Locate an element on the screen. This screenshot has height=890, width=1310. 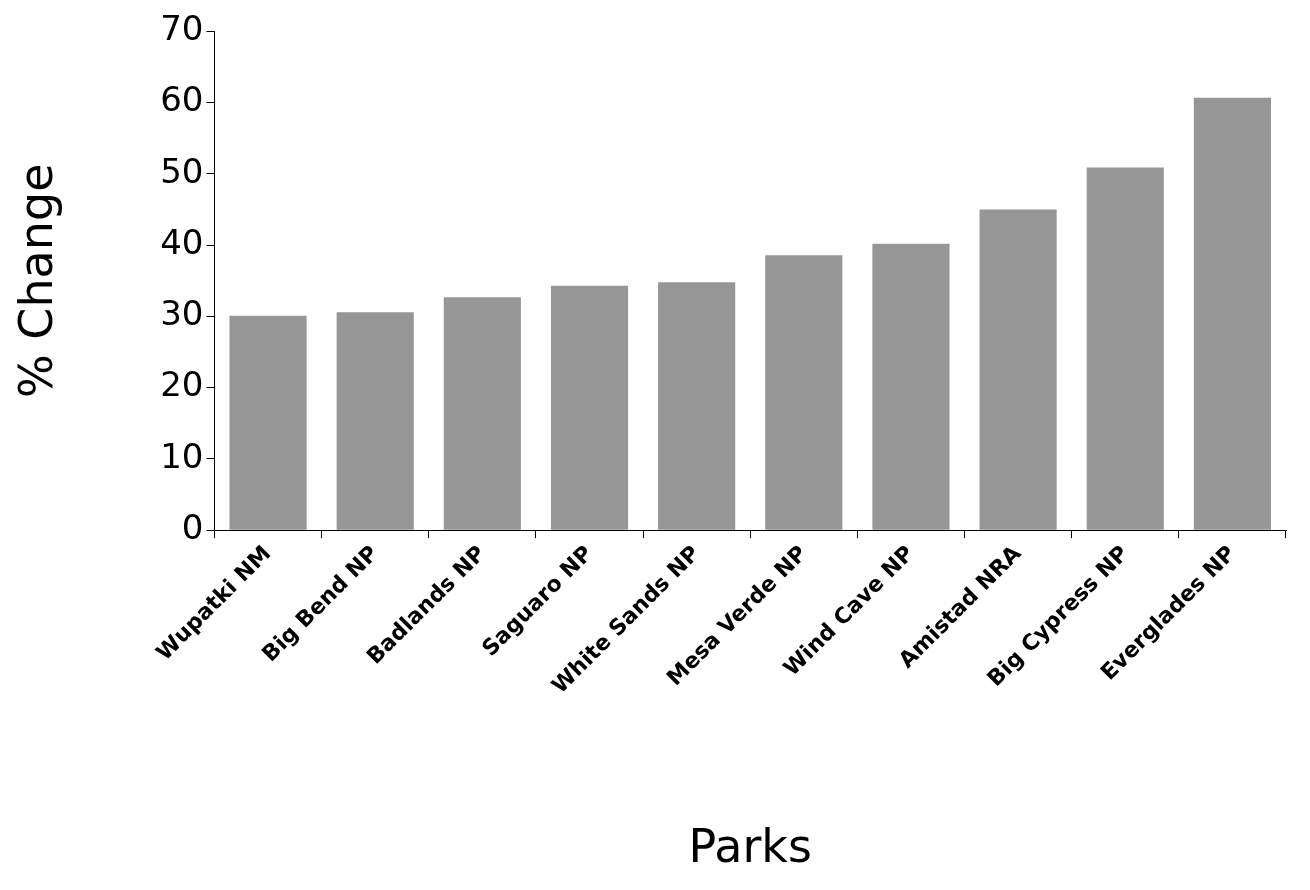
y-tick-label: 50 is located at coordinates (182, 170).